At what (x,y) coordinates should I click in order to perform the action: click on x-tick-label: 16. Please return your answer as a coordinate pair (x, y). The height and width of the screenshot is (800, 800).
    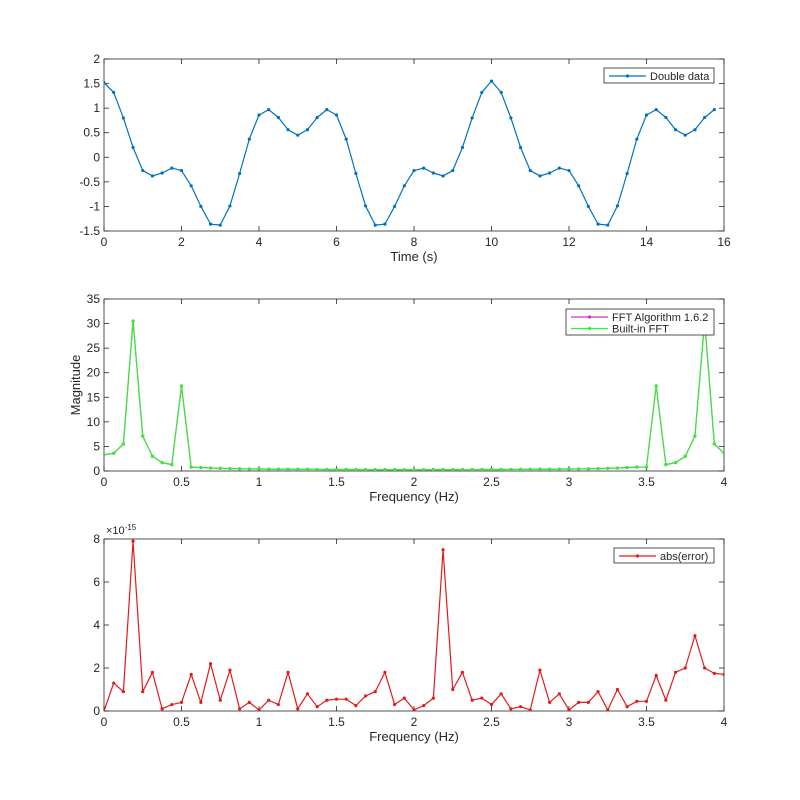
    Looking at the image, I should click on (724, 242).